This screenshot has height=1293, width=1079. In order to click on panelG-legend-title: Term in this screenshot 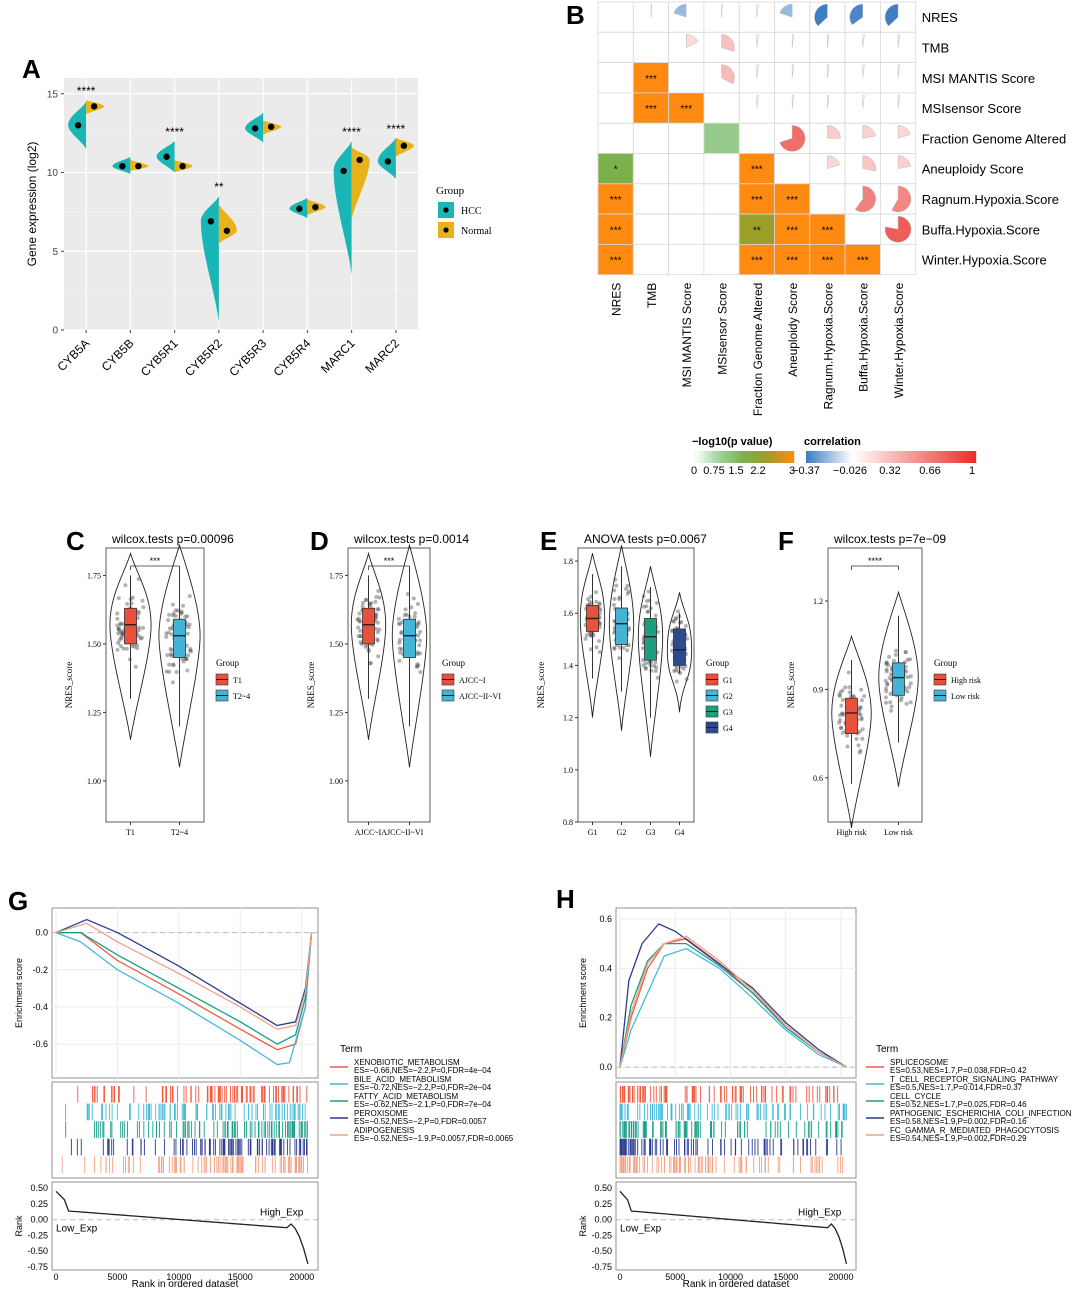, I will do `click(351, 1049)`.